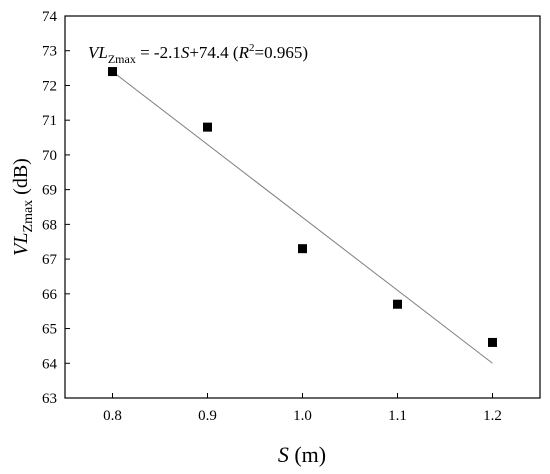 The width and height of the screenshot is (550, 474). What do you see at coordinates (49, 52) in the screenshot?
I see `y-tick-label: 73` at bounding box center [49, 52].